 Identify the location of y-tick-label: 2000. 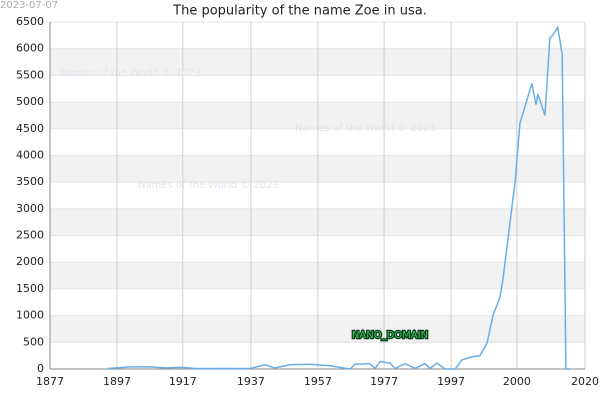
(30, 261).